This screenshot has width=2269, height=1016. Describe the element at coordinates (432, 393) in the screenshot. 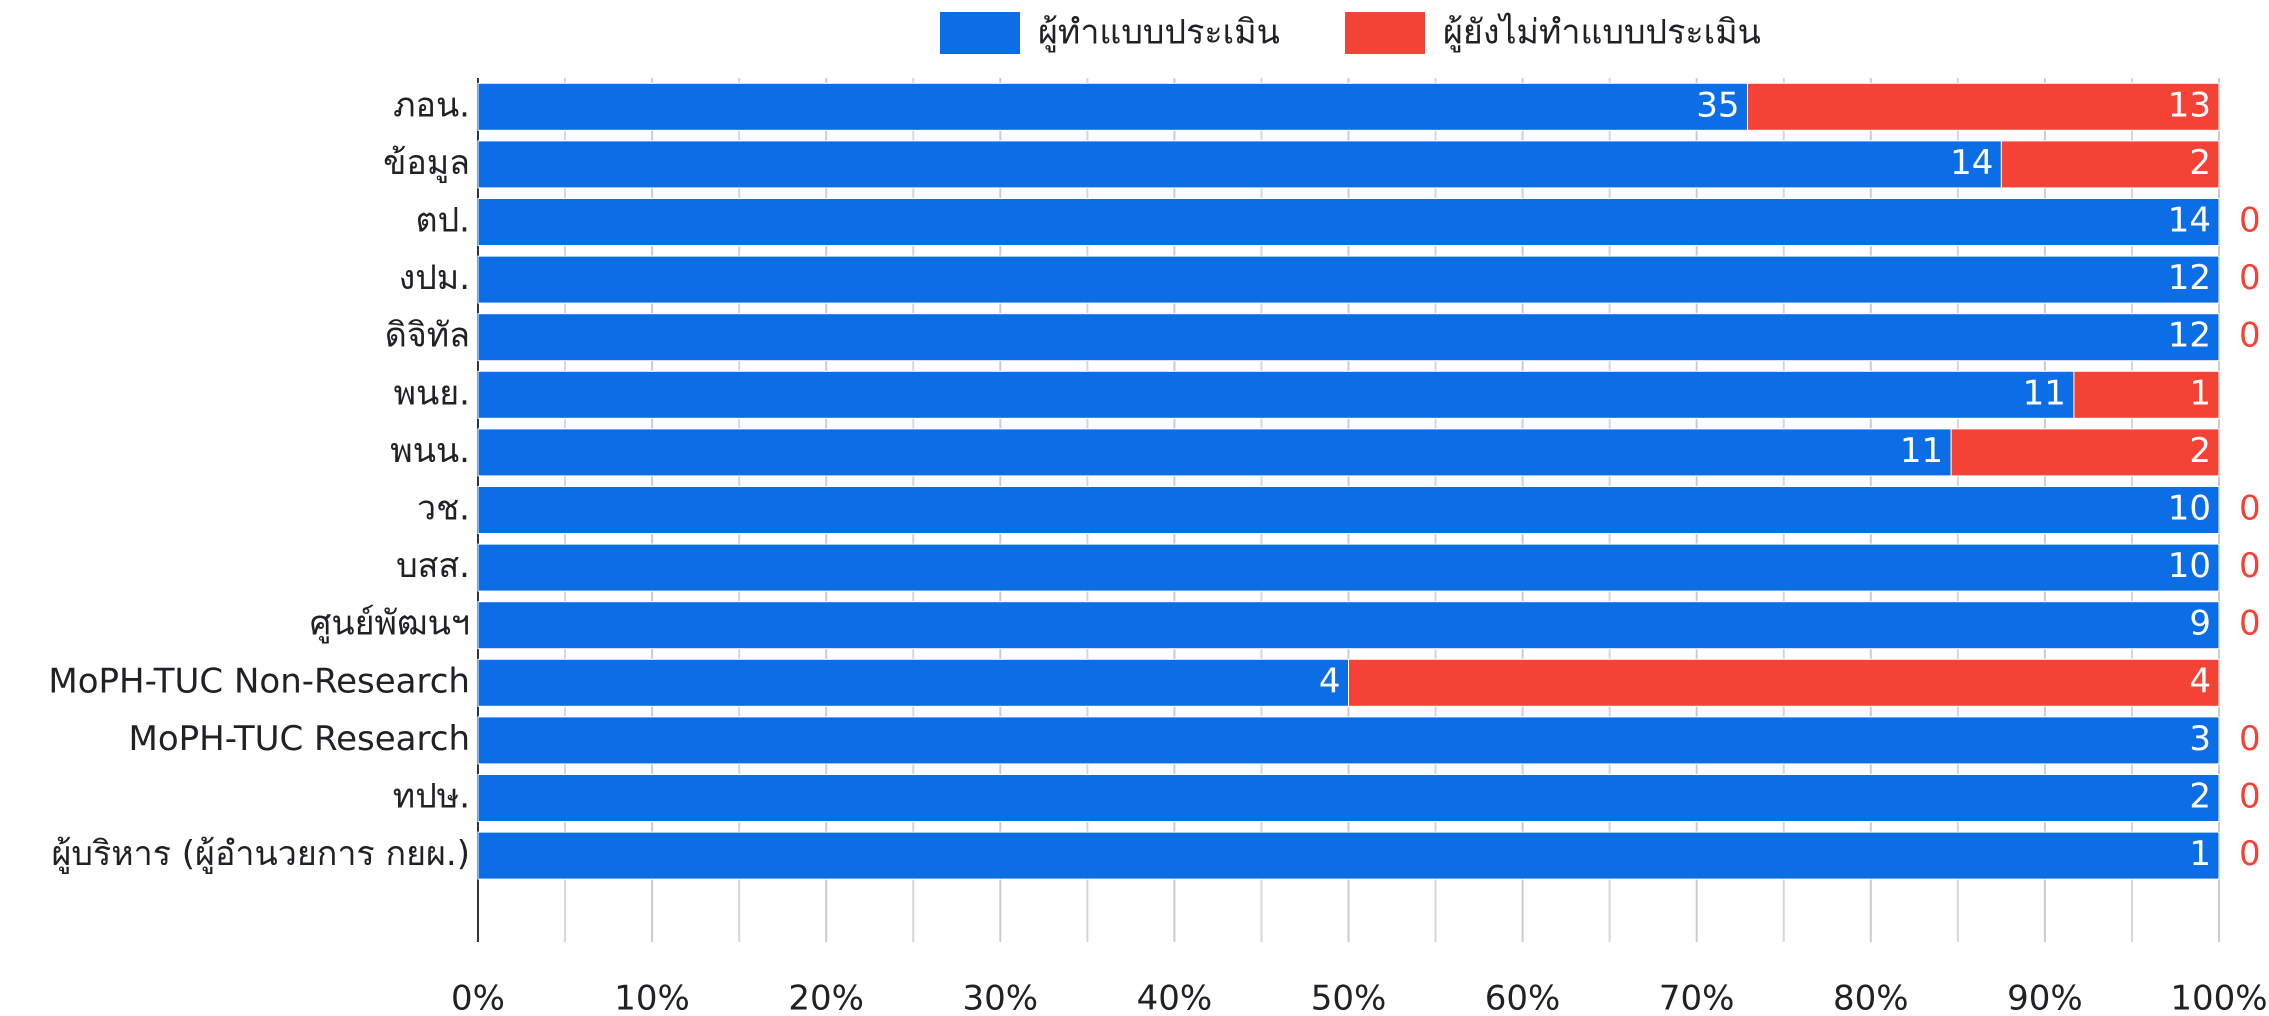

I see `y-tick-label: พนย.` at that location.